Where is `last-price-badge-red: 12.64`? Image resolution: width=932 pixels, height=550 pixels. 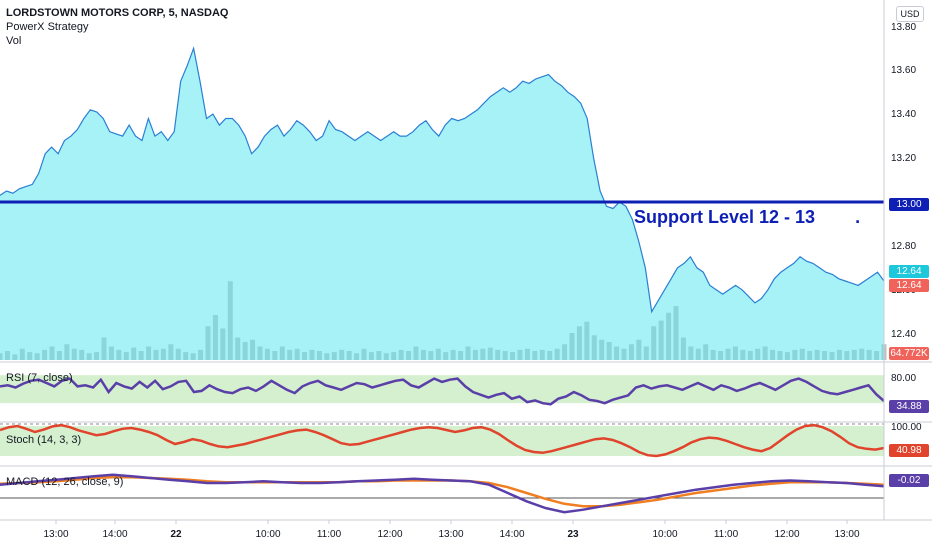
last-price-badge-red: 12.64 is located at coordinates (909, 285).